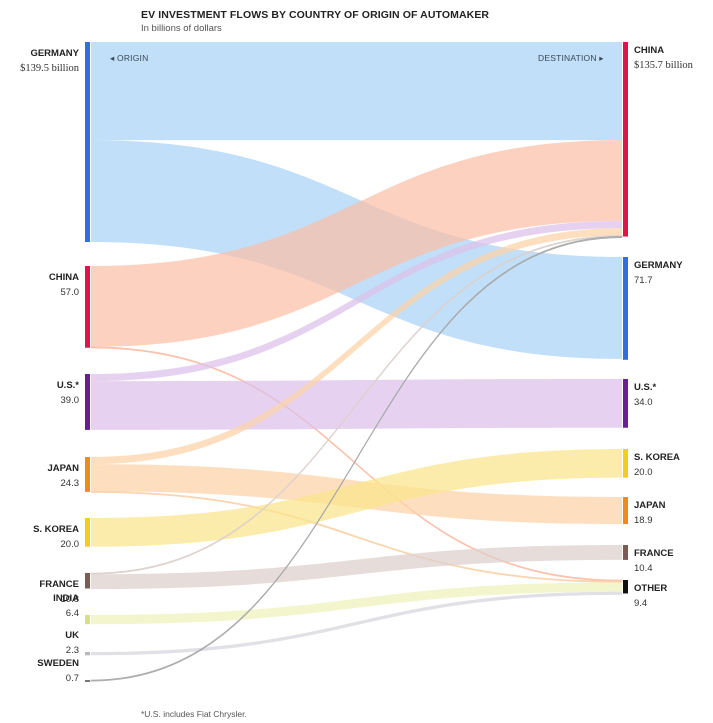 This screenshot has width=713, height=723. I want to click on destination-node-china, so click(625, 139).